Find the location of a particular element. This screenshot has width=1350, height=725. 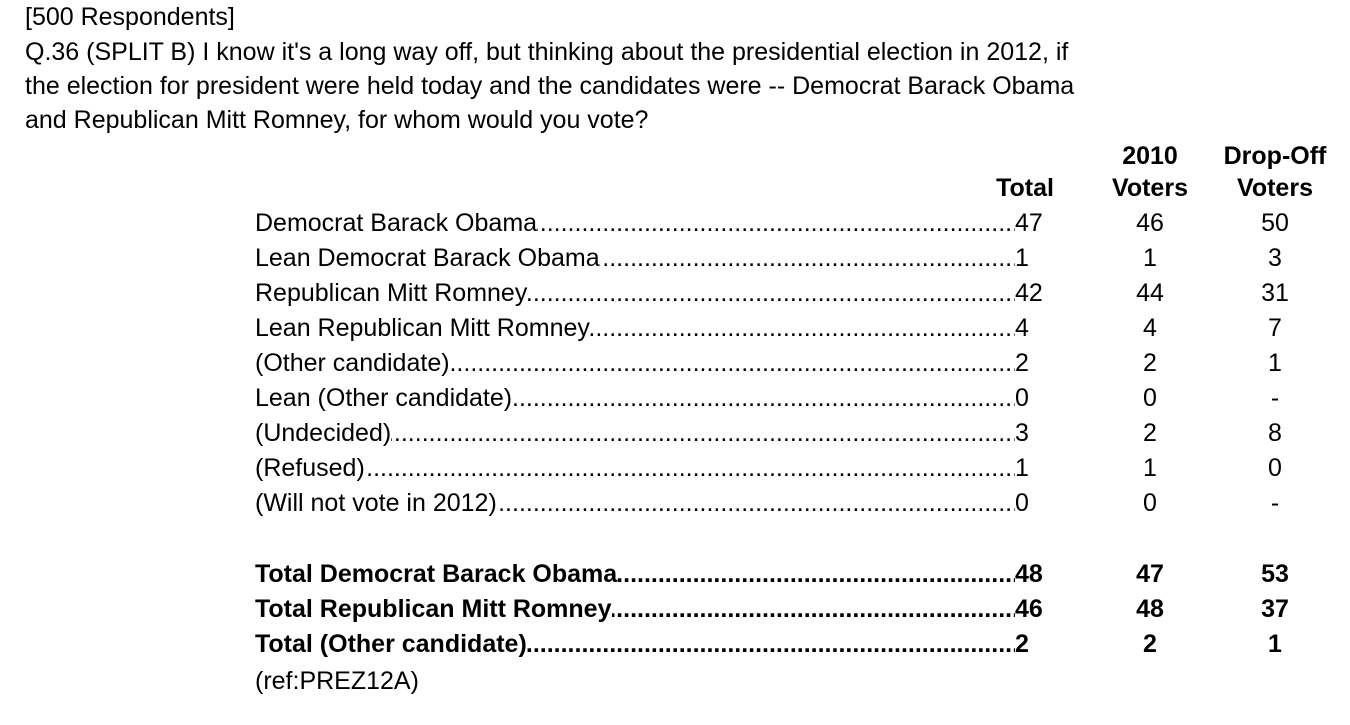

dropoff-value: 3 is located at coordinates (1275, 258).